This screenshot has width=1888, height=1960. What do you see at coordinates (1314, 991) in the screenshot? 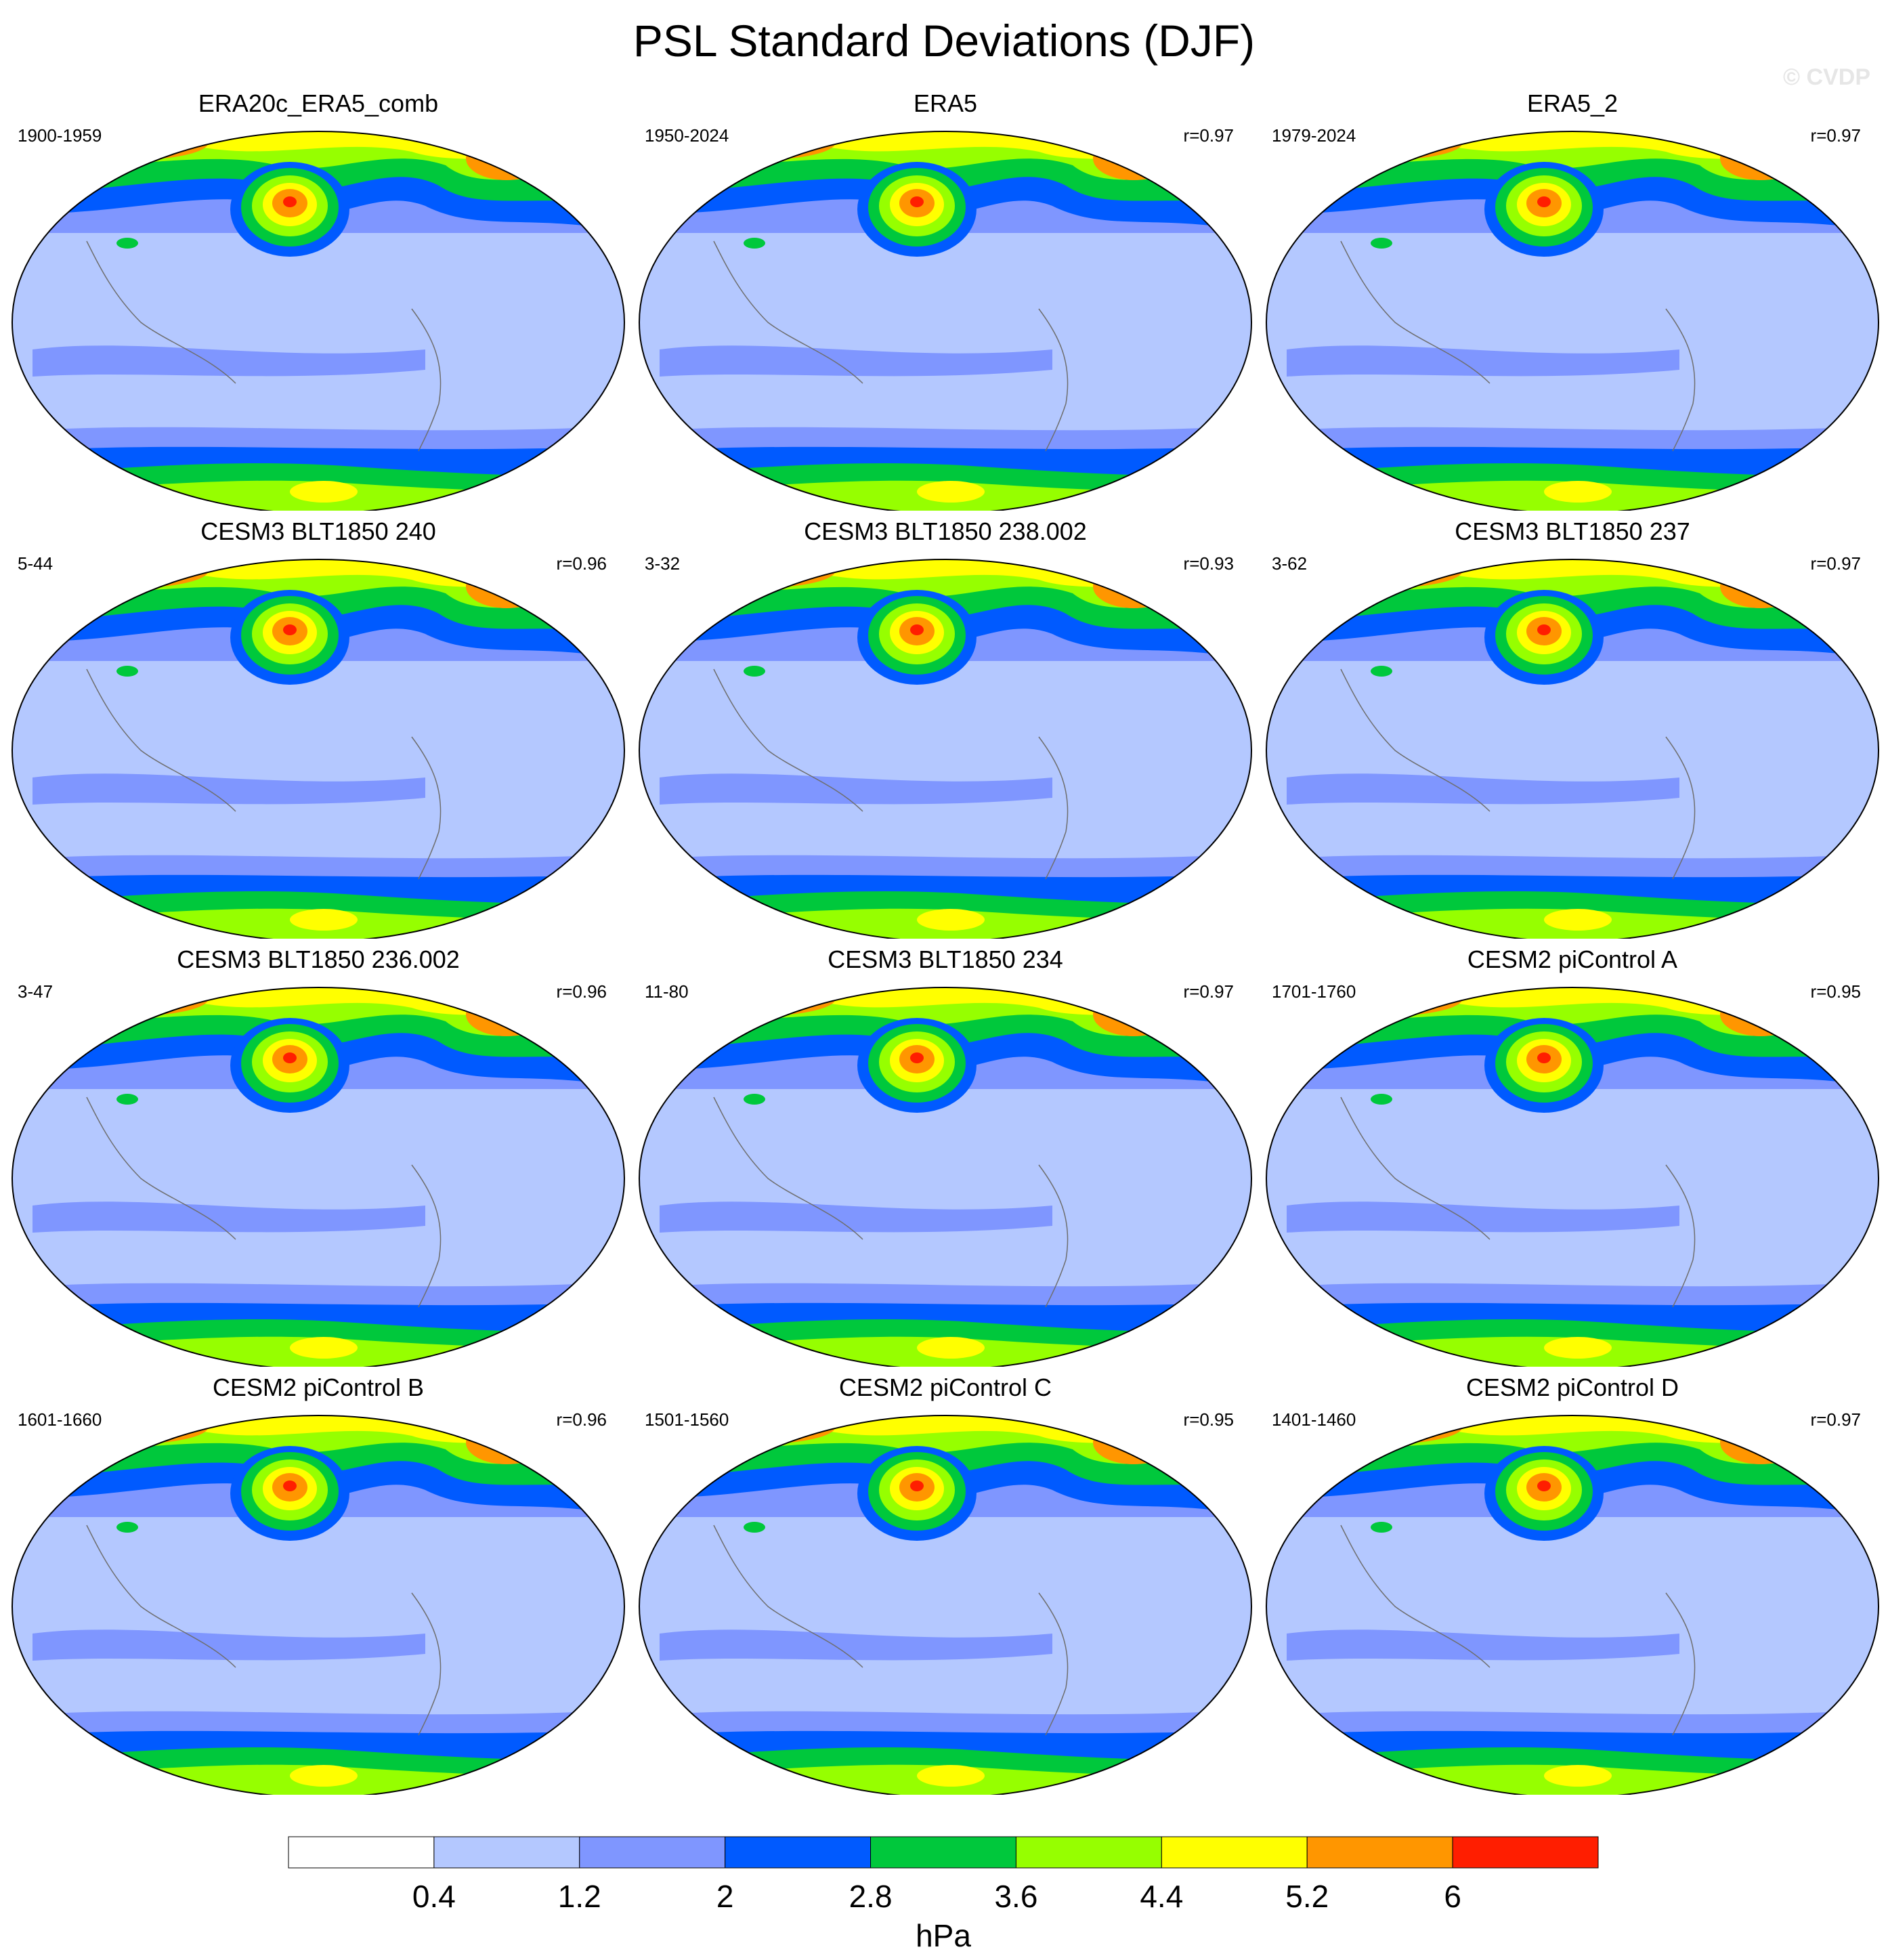
I see `panel-years: 1701-1760` at bounding box center [1314, 991].